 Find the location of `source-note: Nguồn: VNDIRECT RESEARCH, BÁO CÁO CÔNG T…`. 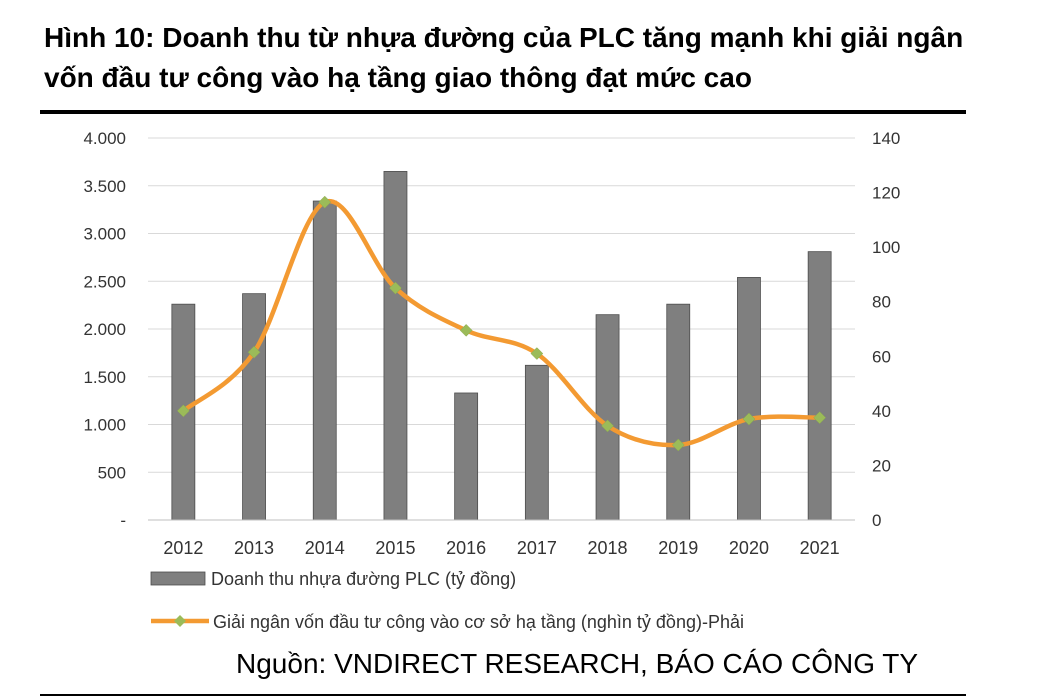

source-note: Nguồn: VNDIRECT RESEARCH, BÁO CÁO CÔNG T… is located at coordinates (577, 663).